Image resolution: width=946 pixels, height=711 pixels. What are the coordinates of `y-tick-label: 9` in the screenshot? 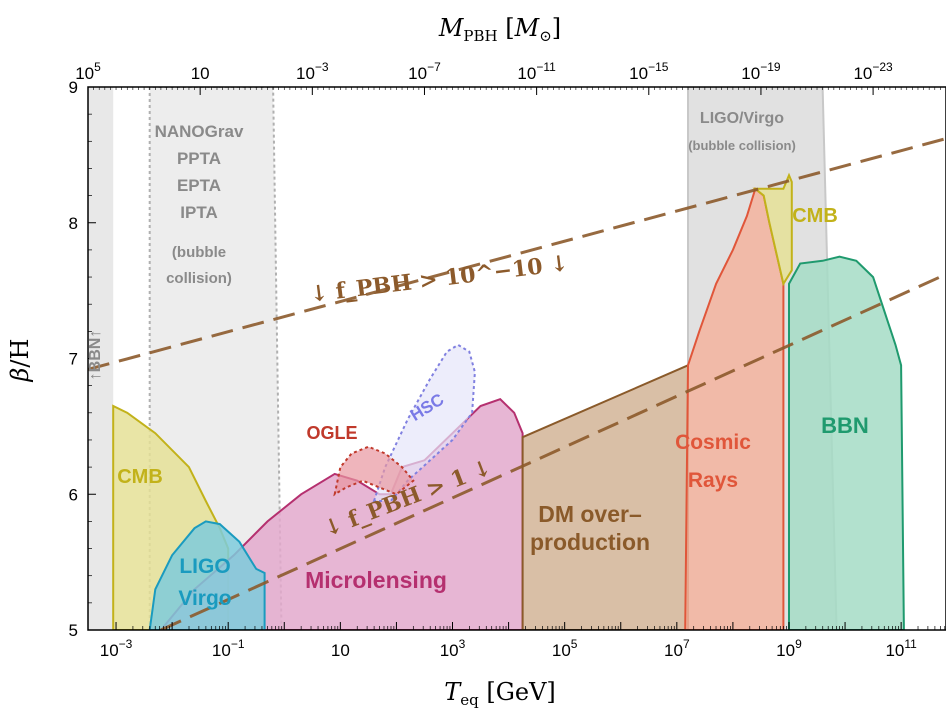 It's located at (73, 87).